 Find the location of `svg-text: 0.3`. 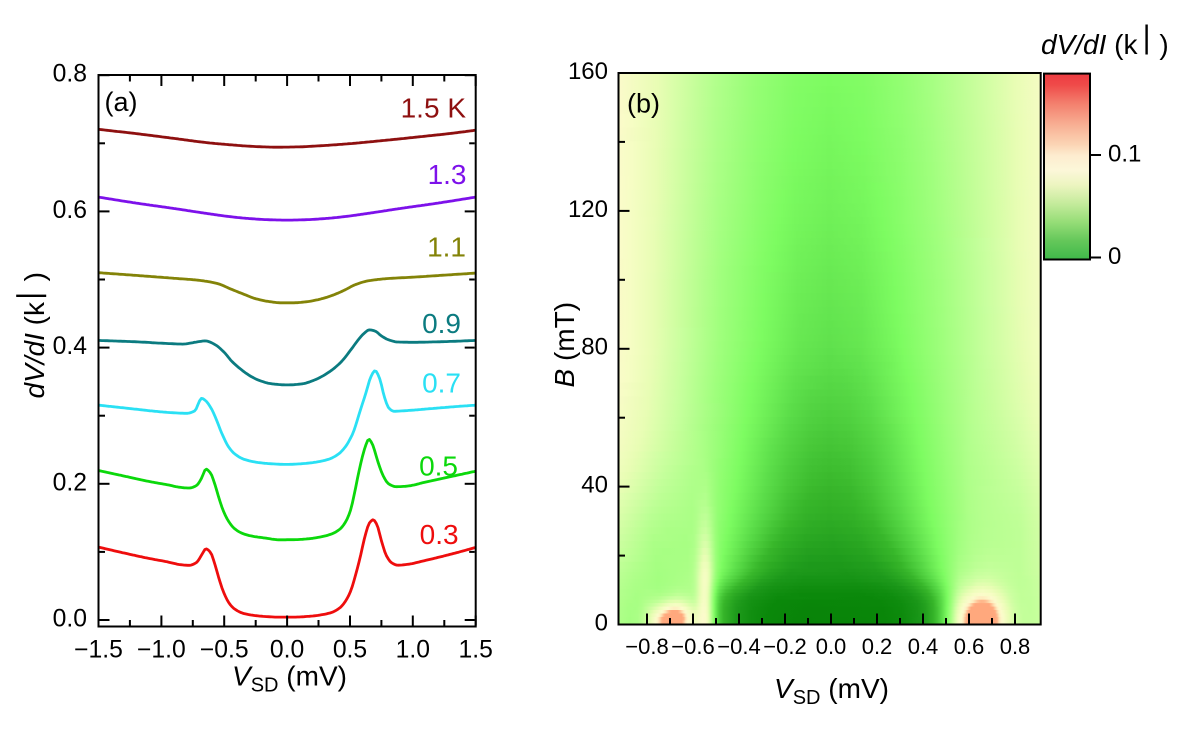

svg-text: 0.3 is located at coordinates (439, 534).